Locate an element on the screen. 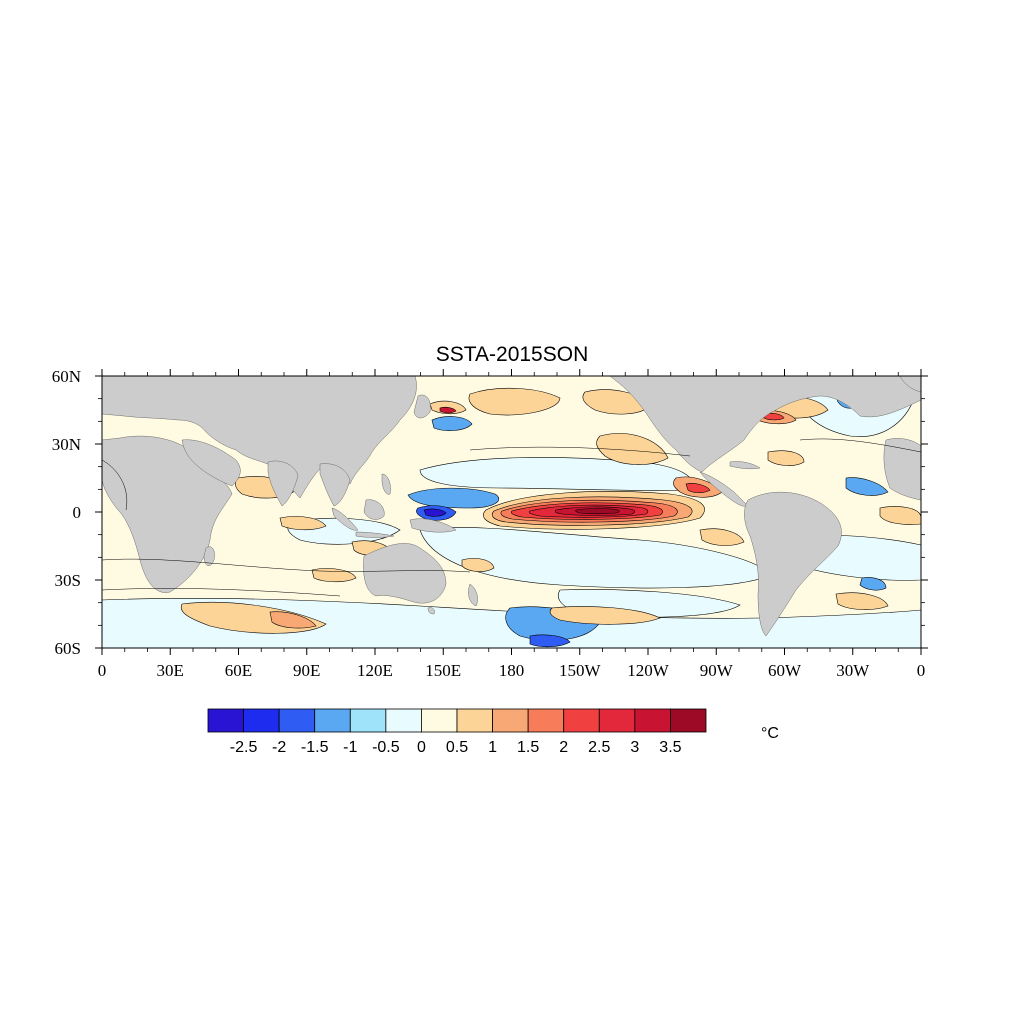 The width and height of the screenshot is (1024, 1024). colorbar-label: -1.5 is located at coordinates (315, 747).